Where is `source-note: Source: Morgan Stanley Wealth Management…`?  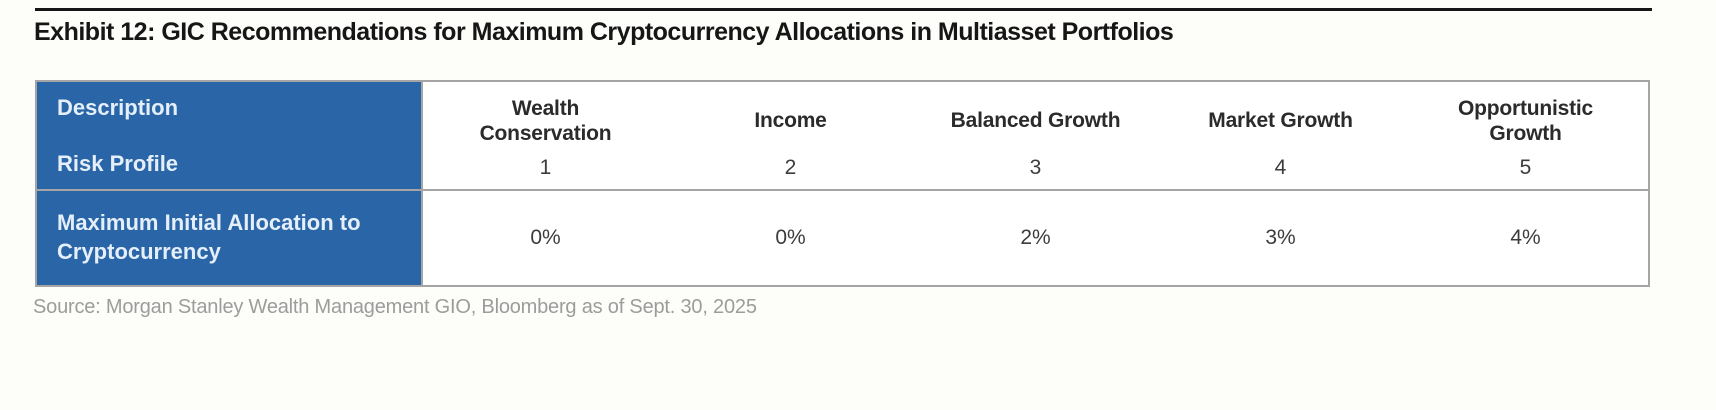 source-note: Source: Morgan Stanley Wealth Management… is located at coordinates (395, 307).